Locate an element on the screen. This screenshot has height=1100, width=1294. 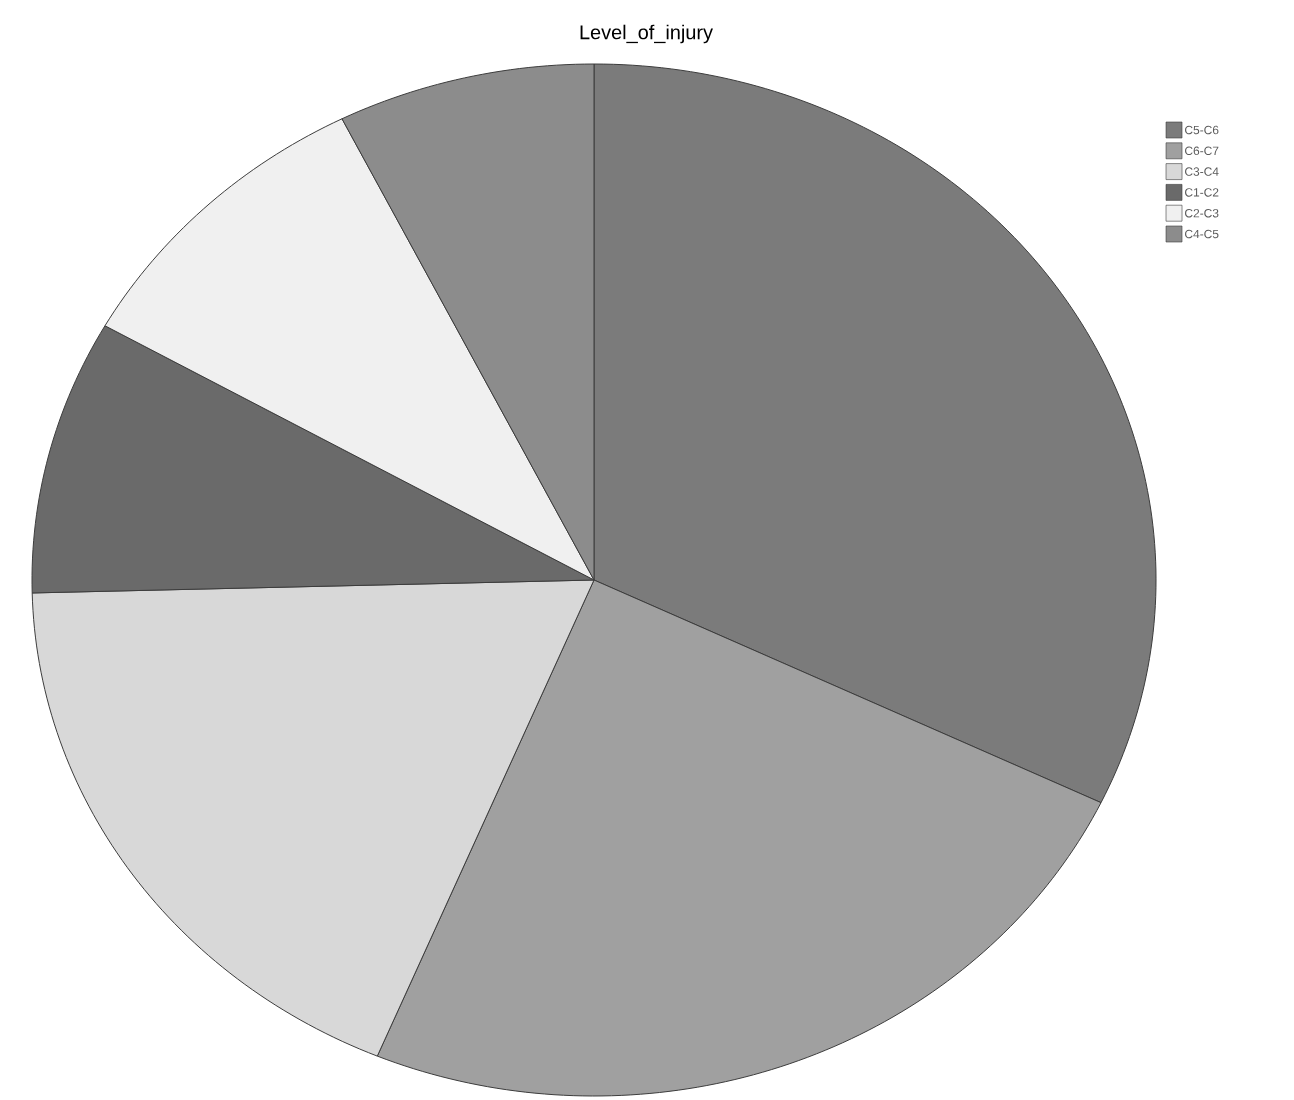
chart-title: Level_of_injury is located at coordinates (646, 34).